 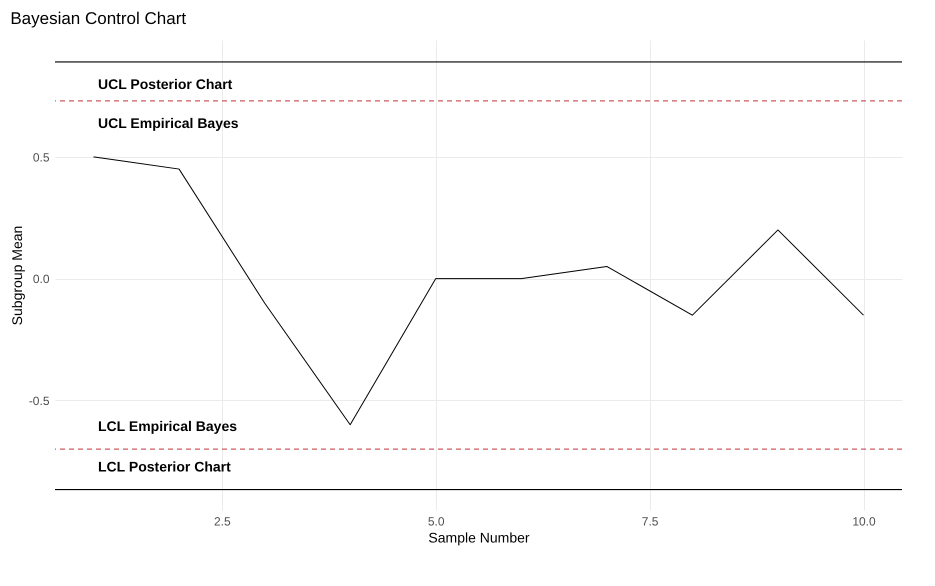 What do you see at coordinates (864, 521) in the screenshot?
I see `x-tick-label: 10.0` at bounding box center [864, 521].